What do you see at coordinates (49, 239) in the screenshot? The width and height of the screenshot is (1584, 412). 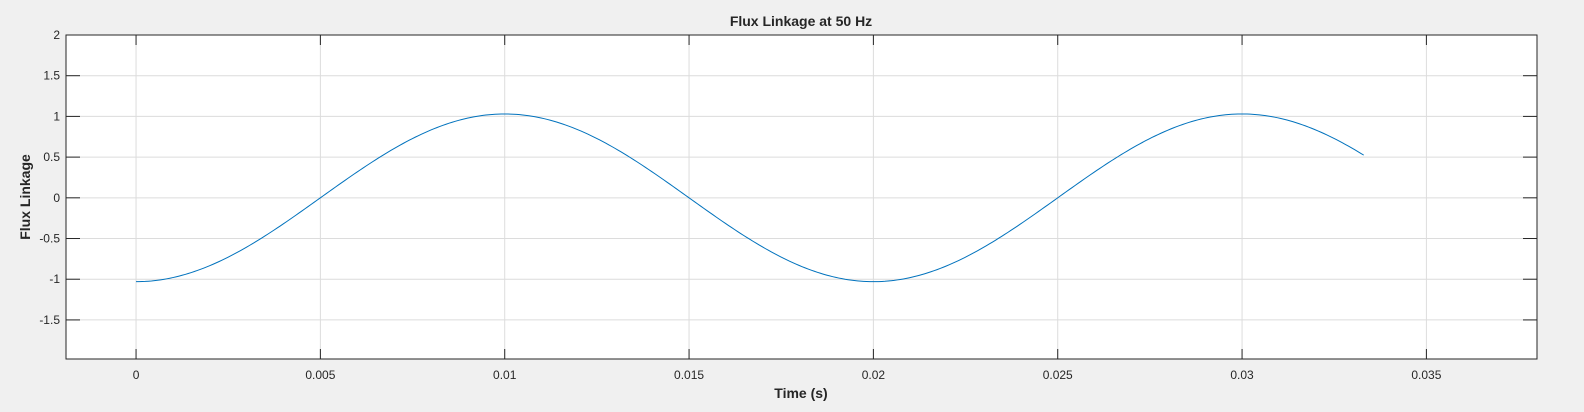 I see `y-tick-label: -0.5` at bounding box center [49, 239].